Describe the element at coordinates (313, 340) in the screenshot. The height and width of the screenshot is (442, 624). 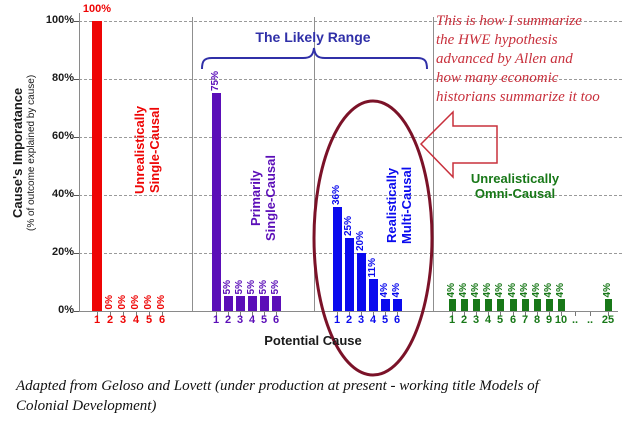
I see `x-axis-title: Potential Cause` at that location.